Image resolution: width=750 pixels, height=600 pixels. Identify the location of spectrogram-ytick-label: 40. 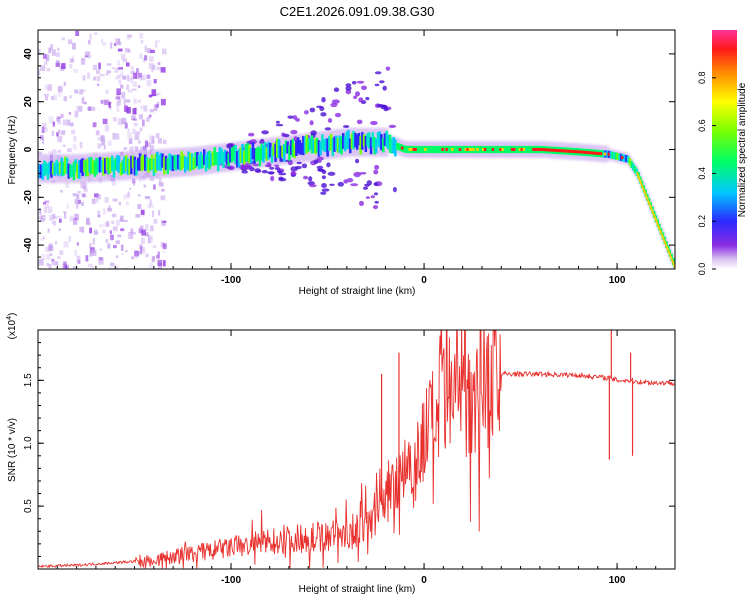
(28, 54).